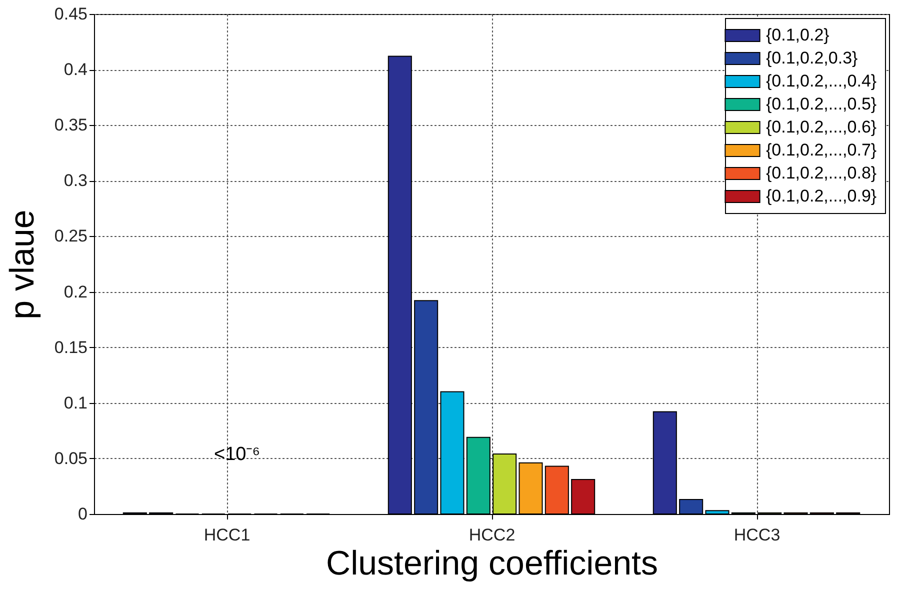  Describe the element at coordinates (83, 514) in the screenshot. I see `y-tick-label: 0` at that location.